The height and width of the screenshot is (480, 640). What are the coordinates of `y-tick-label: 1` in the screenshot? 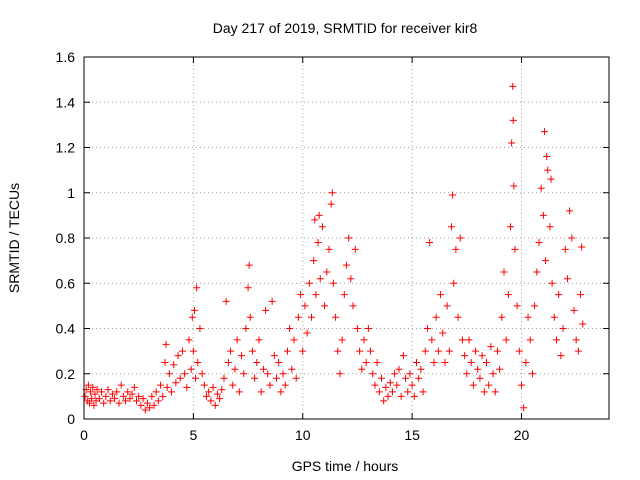 It's located at (71, 193).